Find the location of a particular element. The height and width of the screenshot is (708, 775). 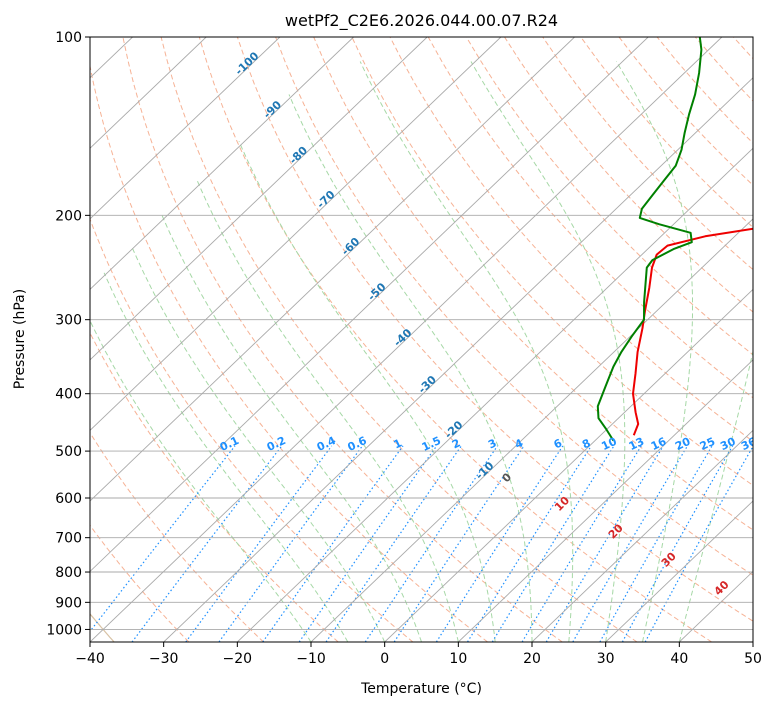

y-tick-label: 100 is located at coordinates (68, 38).